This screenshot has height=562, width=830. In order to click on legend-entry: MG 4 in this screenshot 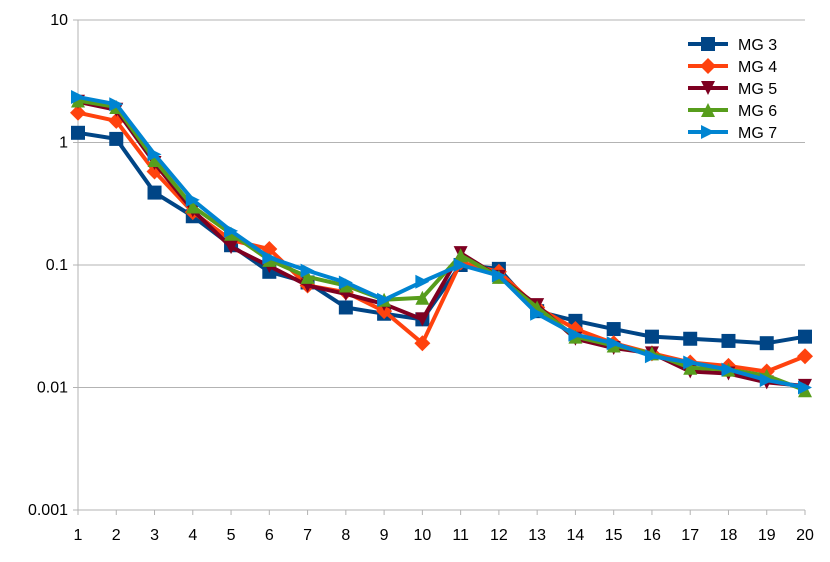, I will do `click(732, 67)`.